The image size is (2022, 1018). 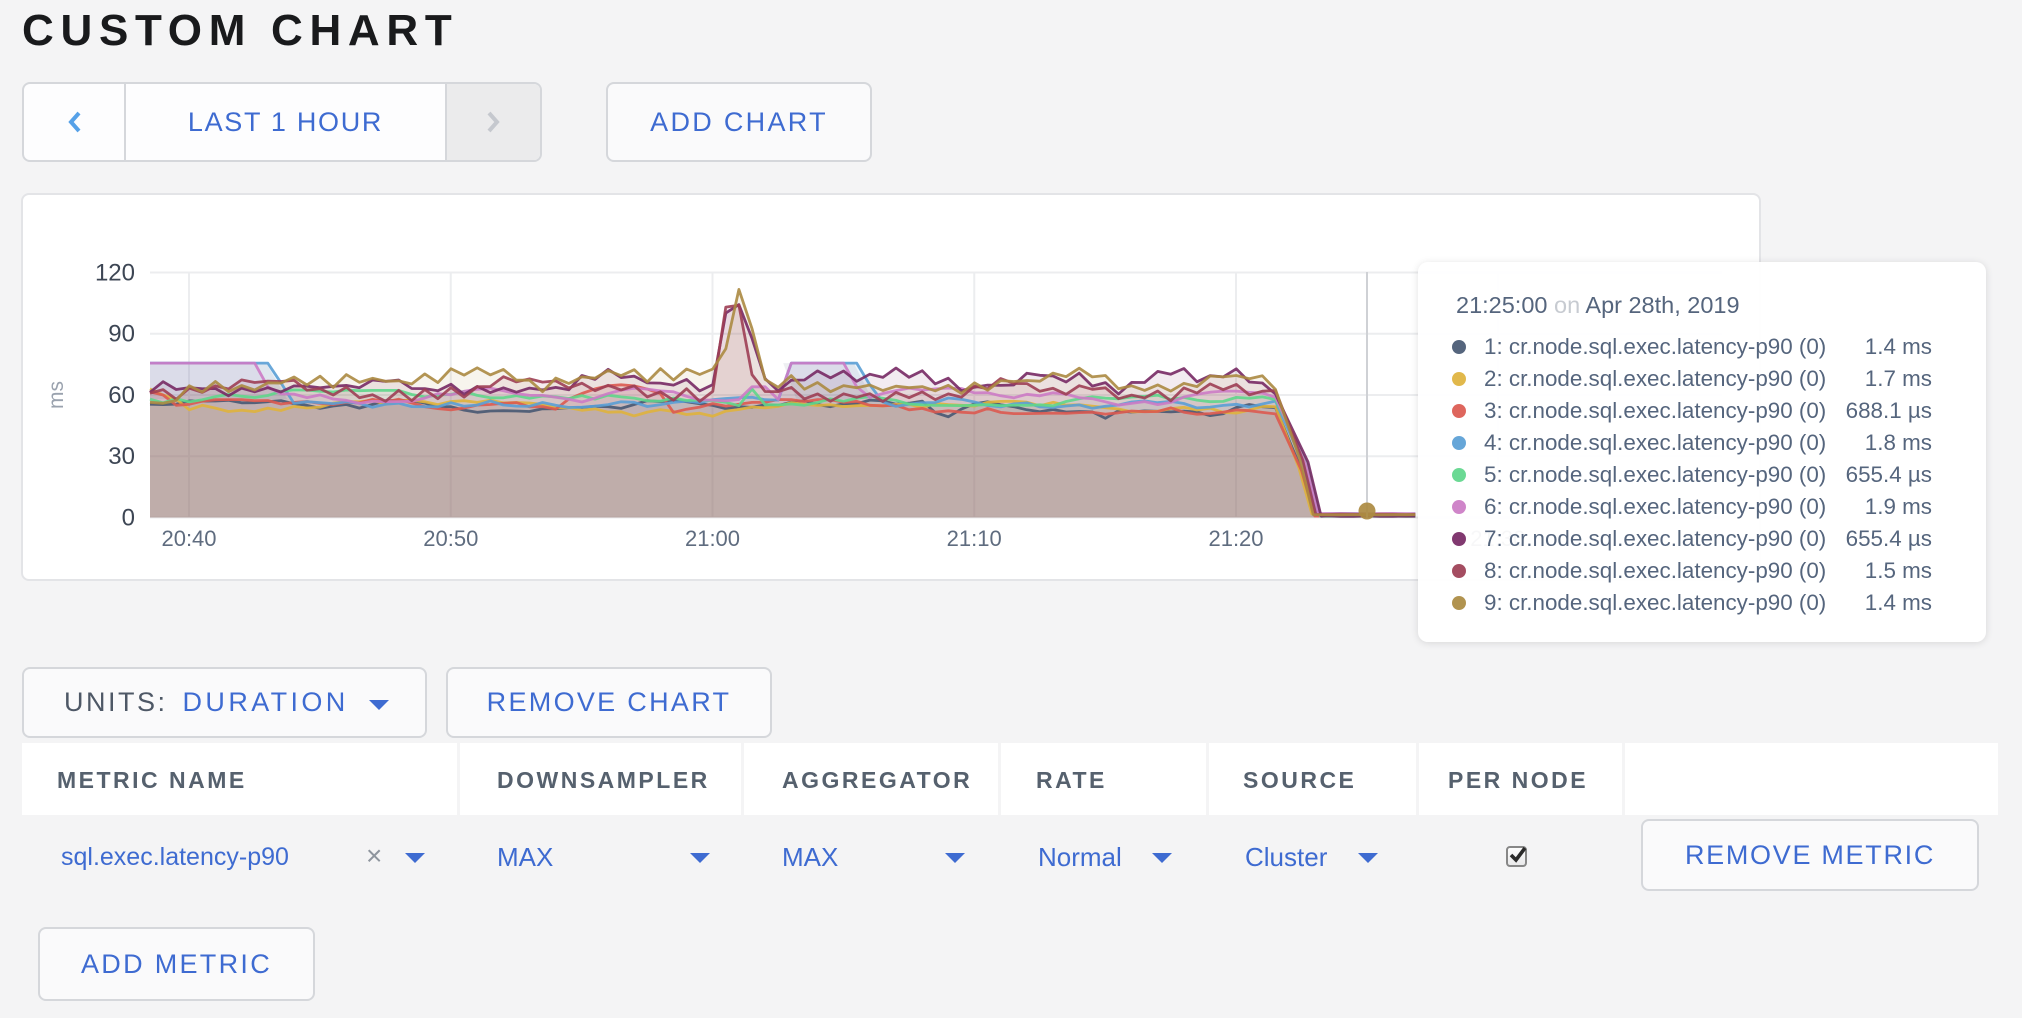 I want to click on svg-text: 20:50, so click(x=450, y=538).